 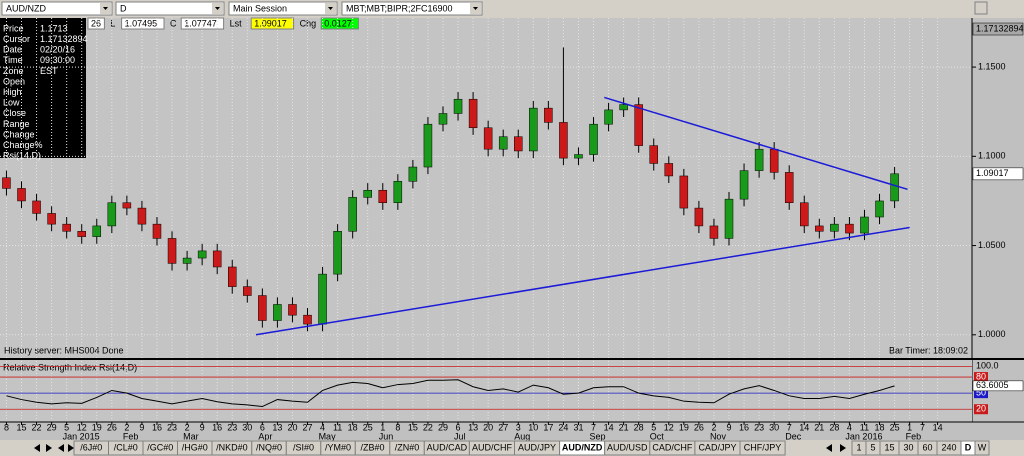 I want to click on x-tick-label: 26, so click(x=699, y=427).